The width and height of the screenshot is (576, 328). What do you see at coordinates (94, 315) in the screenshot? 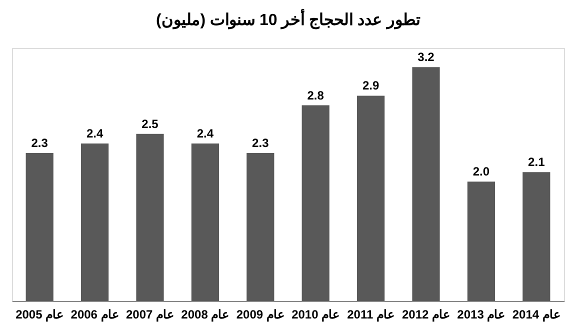
I see `x-tick-label: عام 2006` at bounding box center [94, 315].